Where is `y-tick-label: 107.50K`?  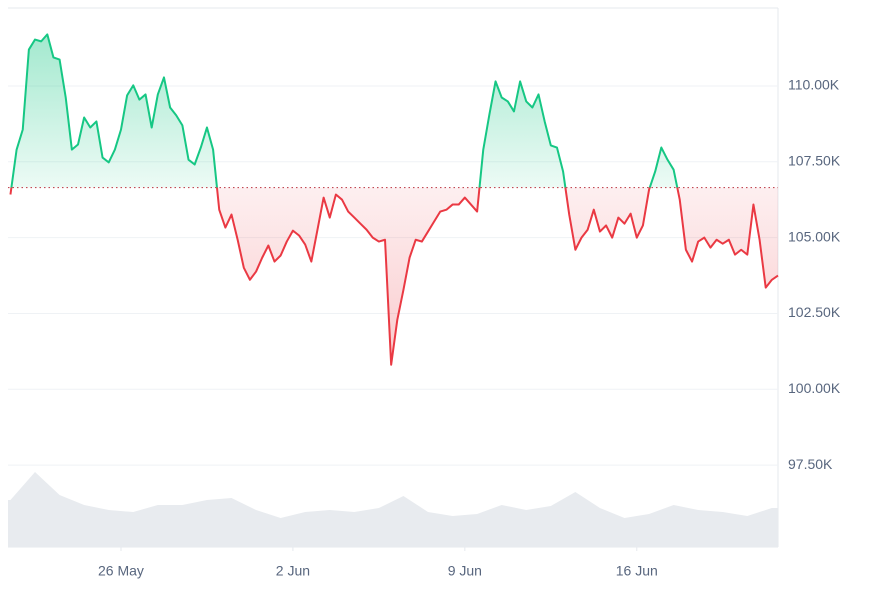
y-tick-label: 107.50K is located at coordinates (814, 160).